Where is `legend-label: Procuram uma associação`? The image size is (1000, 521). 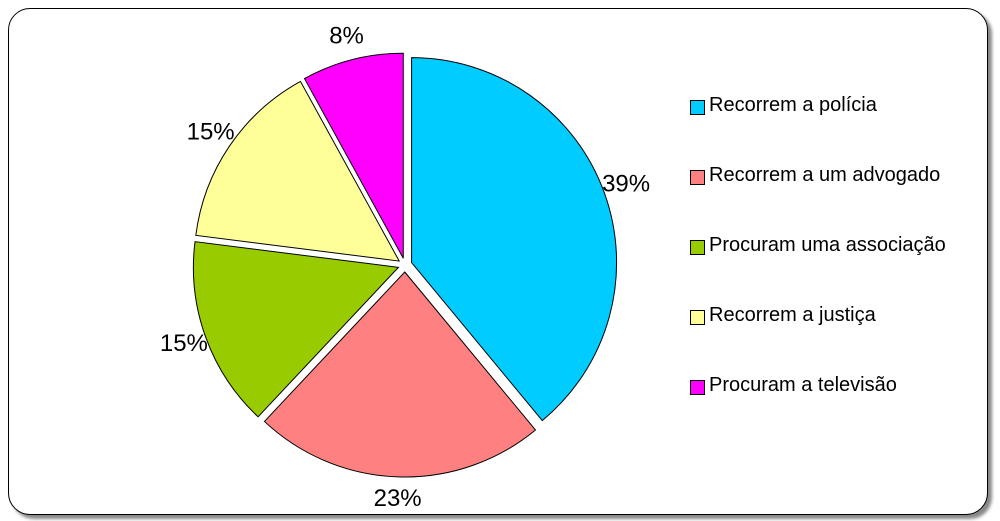 legend-label: Procuram uma associação is located at coordinates (827, 245).